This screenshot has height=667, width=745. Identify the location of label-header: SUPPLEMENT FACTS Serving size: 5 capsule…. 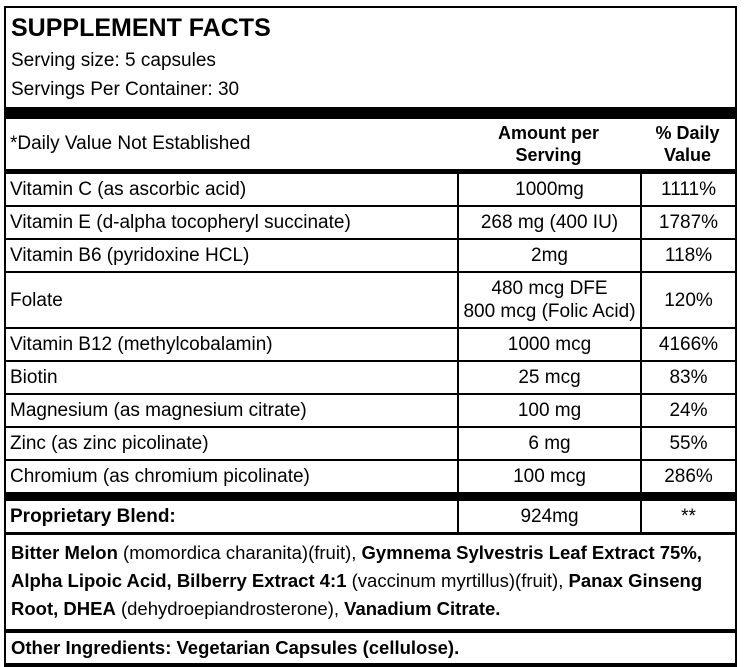
(370, 57).